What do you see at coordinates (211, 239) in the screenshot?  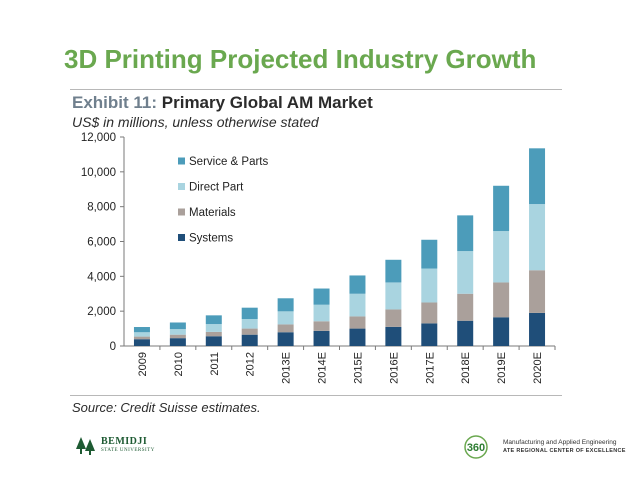 I see `legend-label: Systems` at bounding box center [211, 239].